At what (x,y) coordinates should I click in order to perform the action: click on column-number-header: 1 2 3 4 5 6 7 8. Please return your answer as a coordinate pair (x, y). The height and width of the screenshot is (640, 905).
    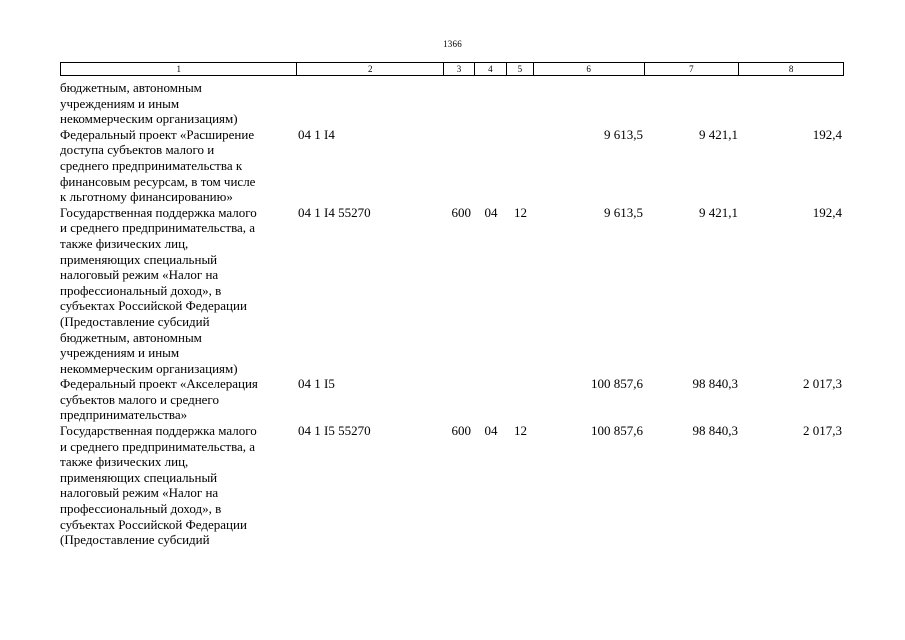
    Looking at the image, I should click on (452, 69).